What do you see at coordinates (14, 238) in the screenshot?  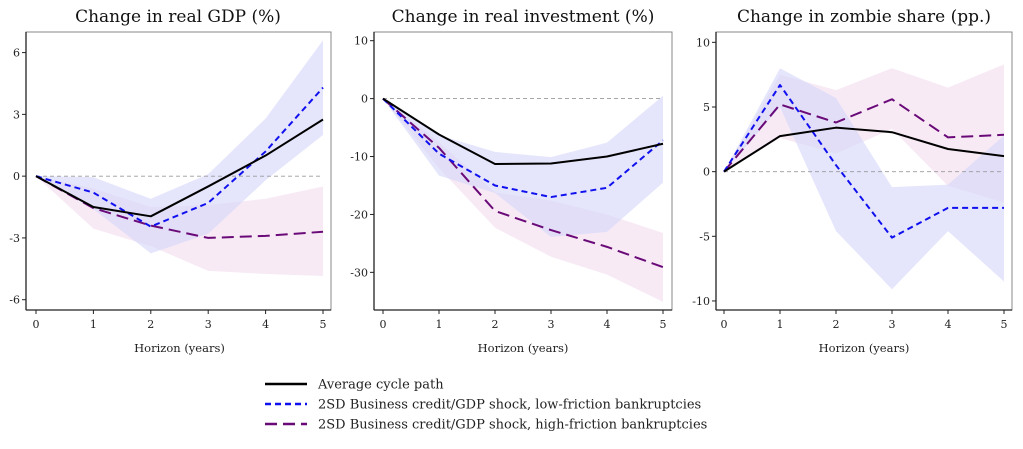 I see `y-tick-label: -3` at bounding box center [14, 238].